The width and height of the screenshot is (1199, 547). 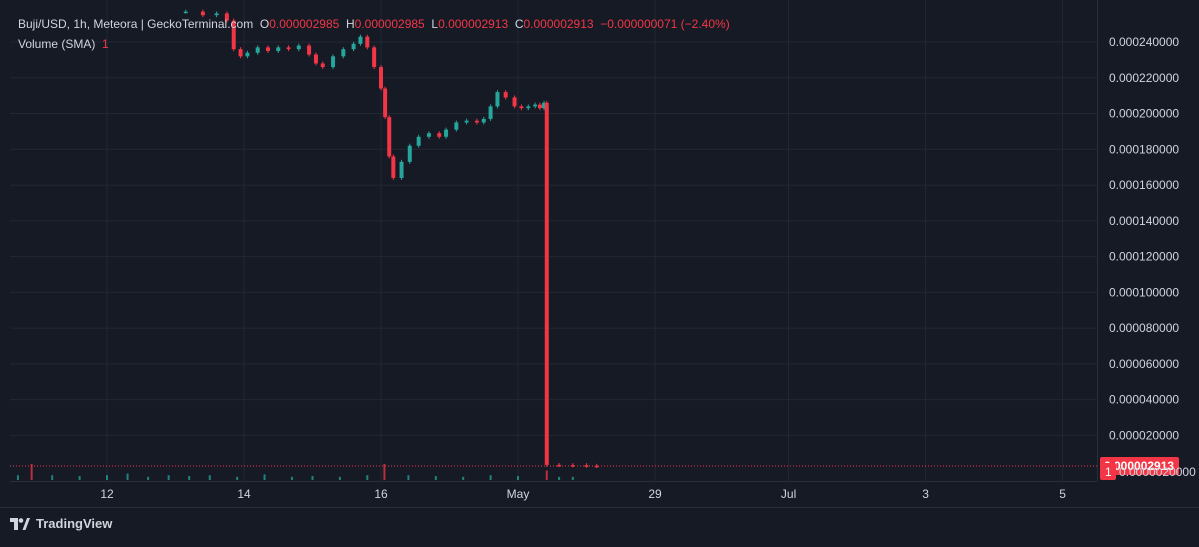 I want to click on x-tick-label: 14, so click(x=244, y=494).